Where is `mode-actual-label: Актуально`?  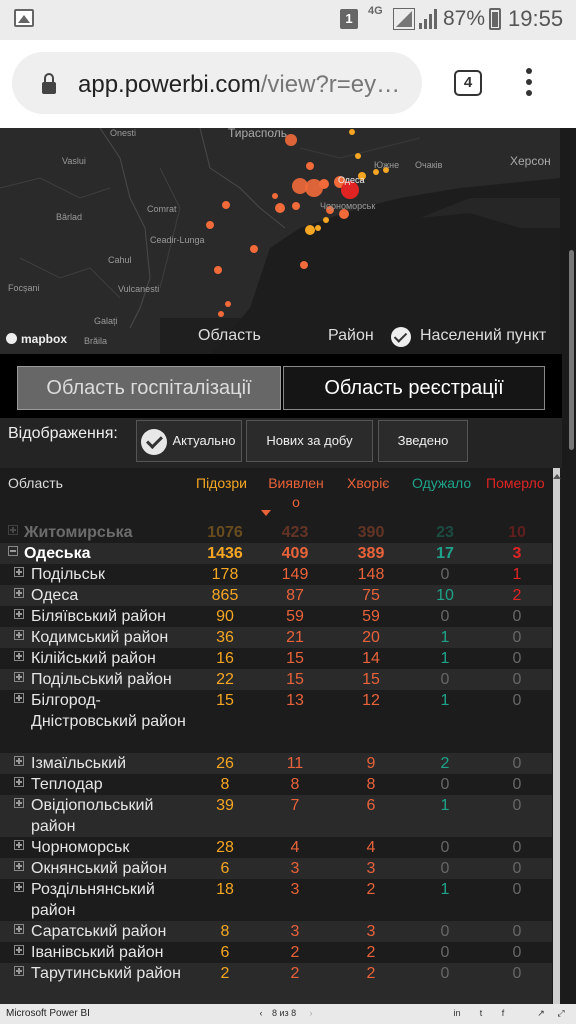
mode-actual-label: Актуально is located at coordinates (204, 440).